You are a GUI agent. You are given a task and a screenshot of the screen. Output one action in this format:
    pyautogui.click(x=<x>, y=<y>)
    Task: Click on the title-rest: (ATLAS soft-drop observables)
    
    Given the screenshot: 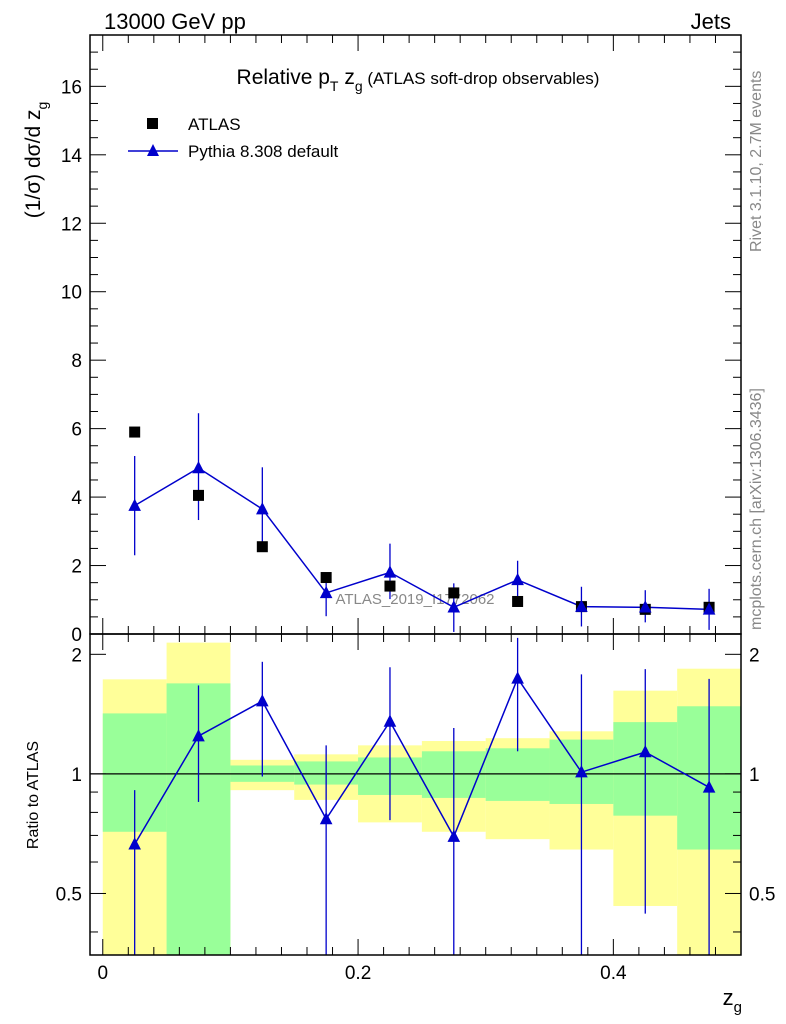 What is the action you would take?
    pyautogui.click(x=481, y=78)
    